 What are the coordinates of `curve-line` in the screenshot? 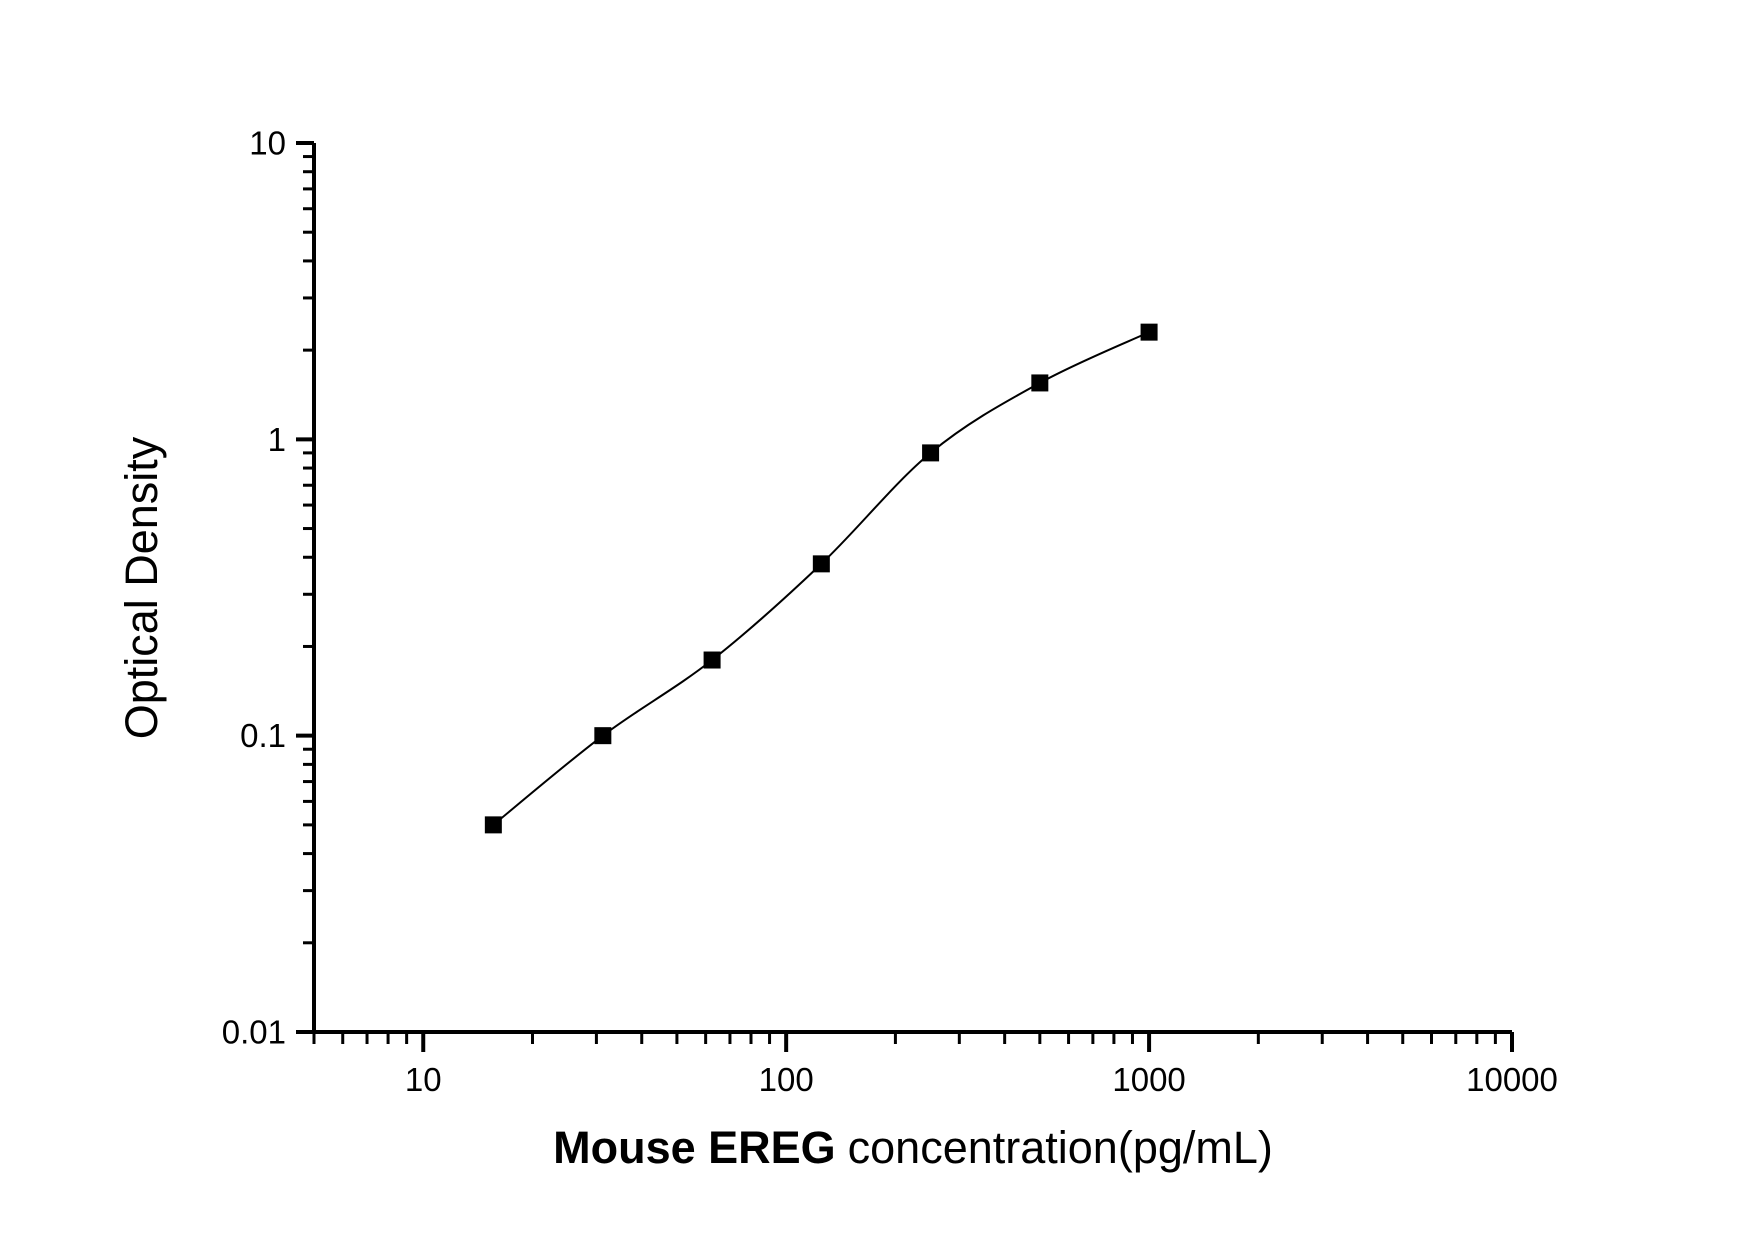 It's located at (821, 578).